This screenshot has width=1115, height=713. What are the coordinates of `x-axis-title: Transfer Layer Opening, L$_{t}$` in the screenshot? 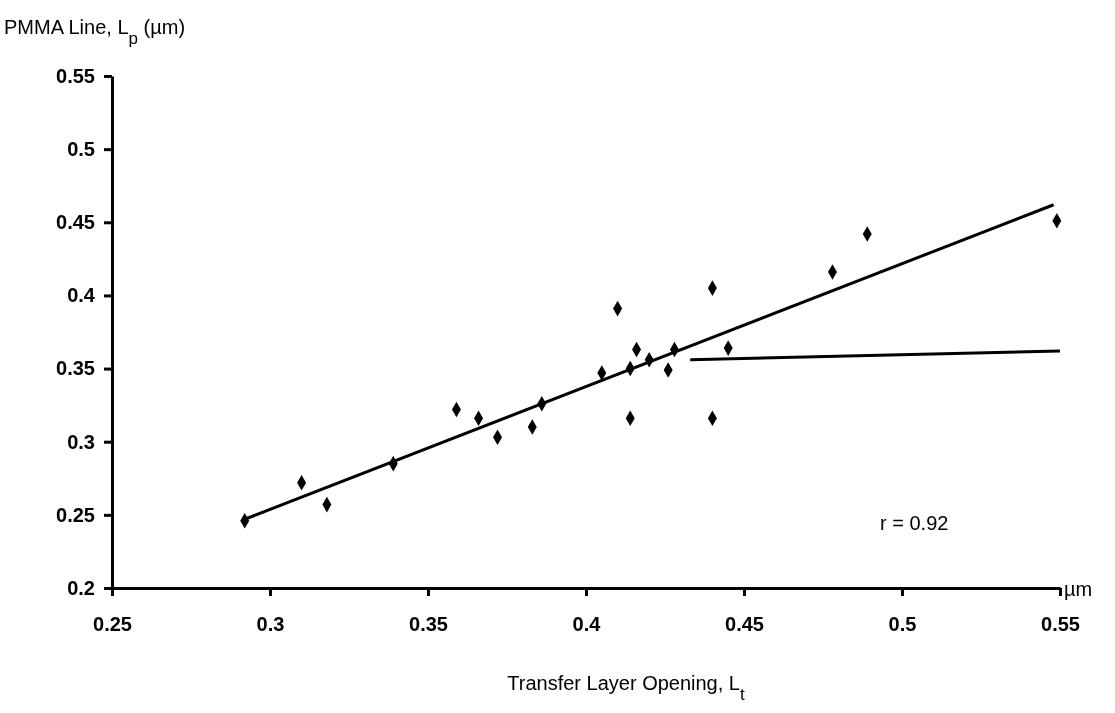 It's located at (626, 688).